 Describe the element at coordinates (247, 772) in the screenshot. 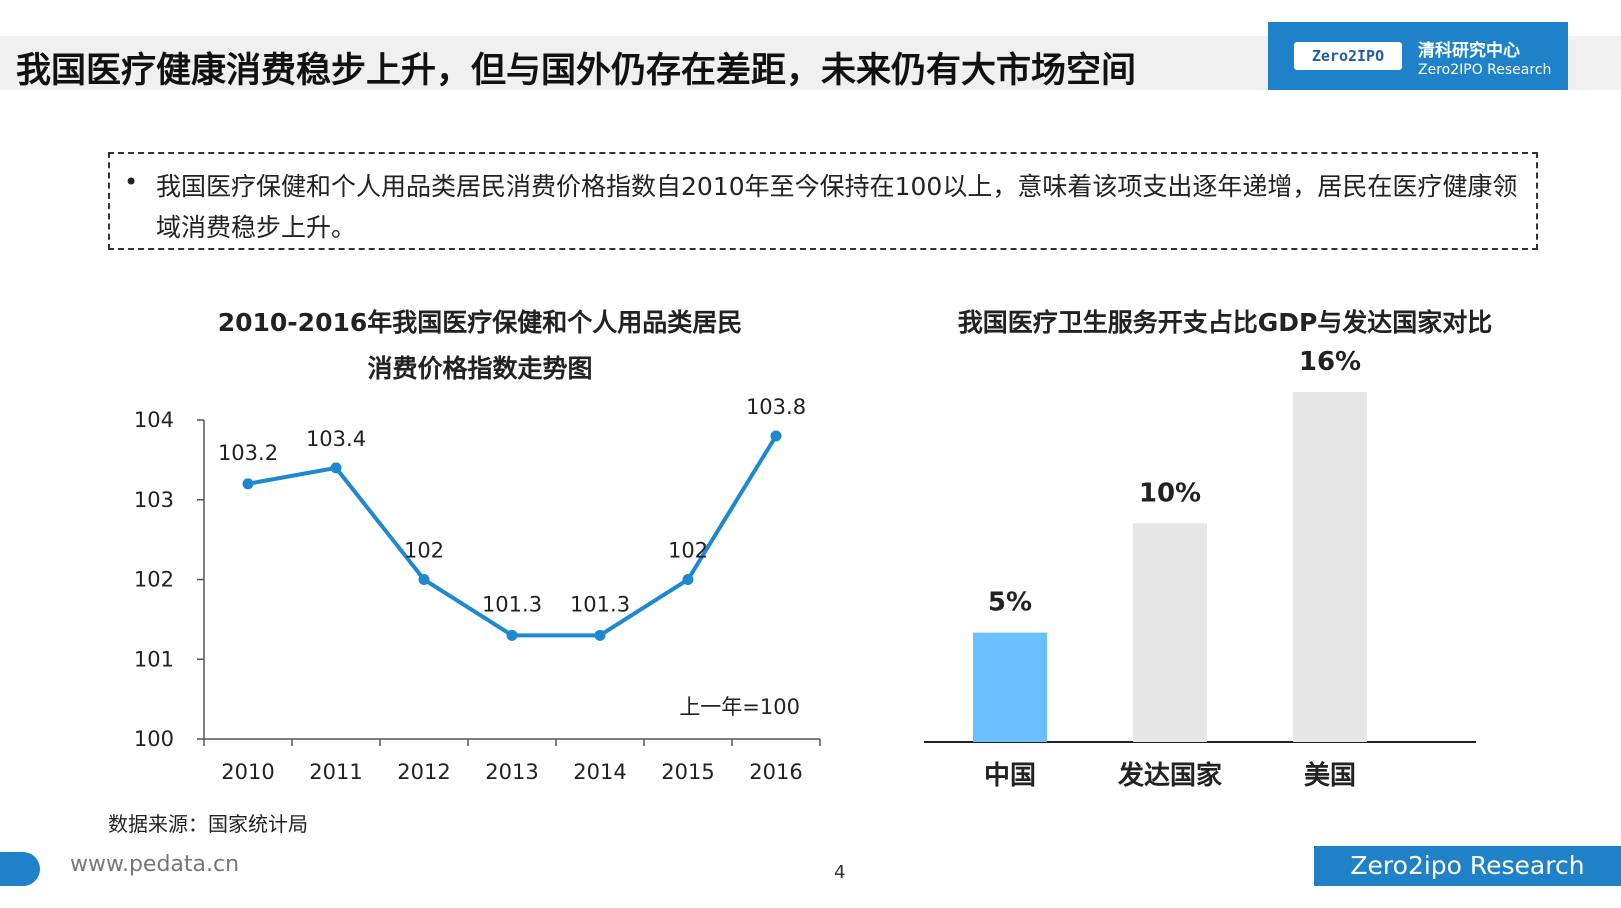

I see `x-tick-label: 2010` at that location.